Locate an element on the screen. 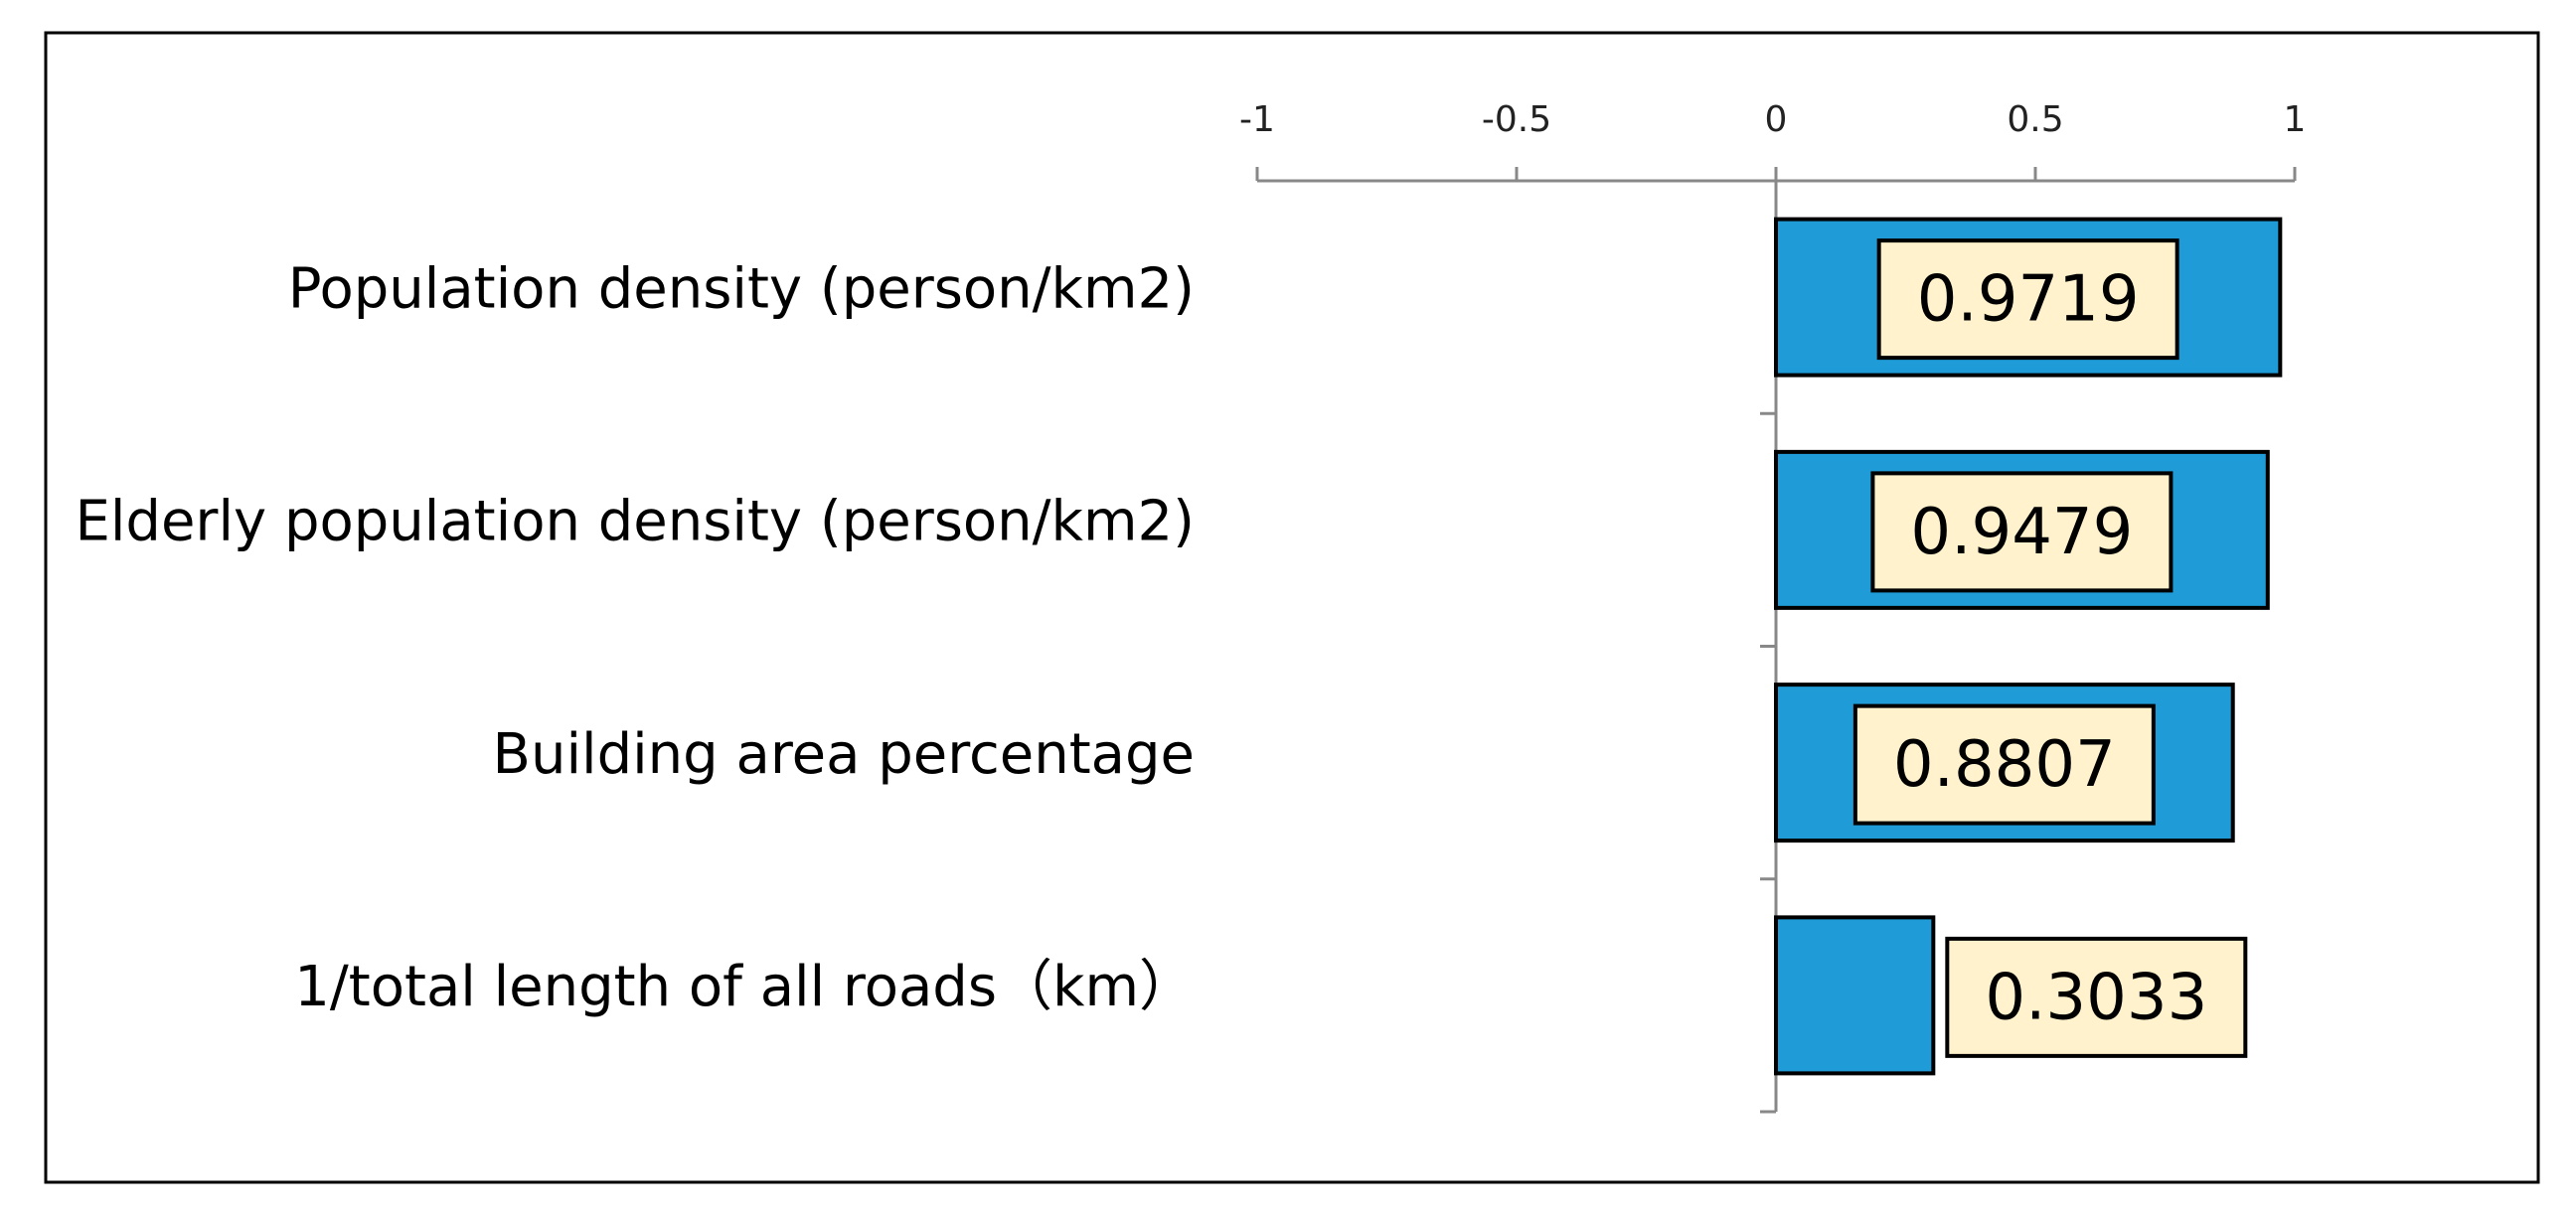 The width and height of the screenshot is (2576, 1219). x-tick-label: 1 is located at coordinates (2295, 119).